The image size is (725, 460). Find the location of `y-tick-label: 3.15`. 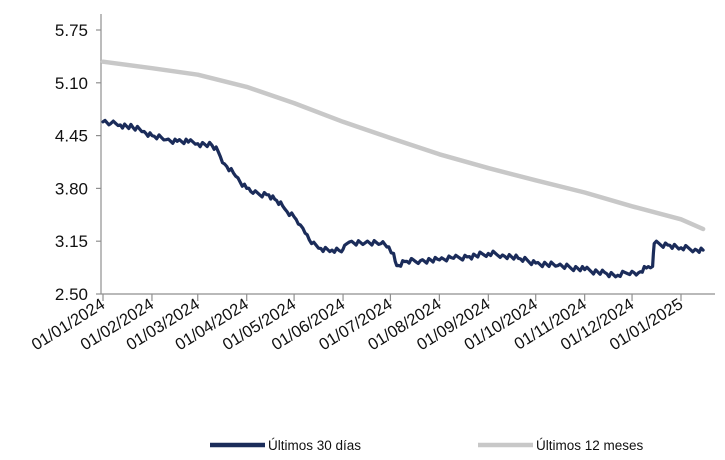

y-tick-label: 3.15 is located at coordinates (71, 241).